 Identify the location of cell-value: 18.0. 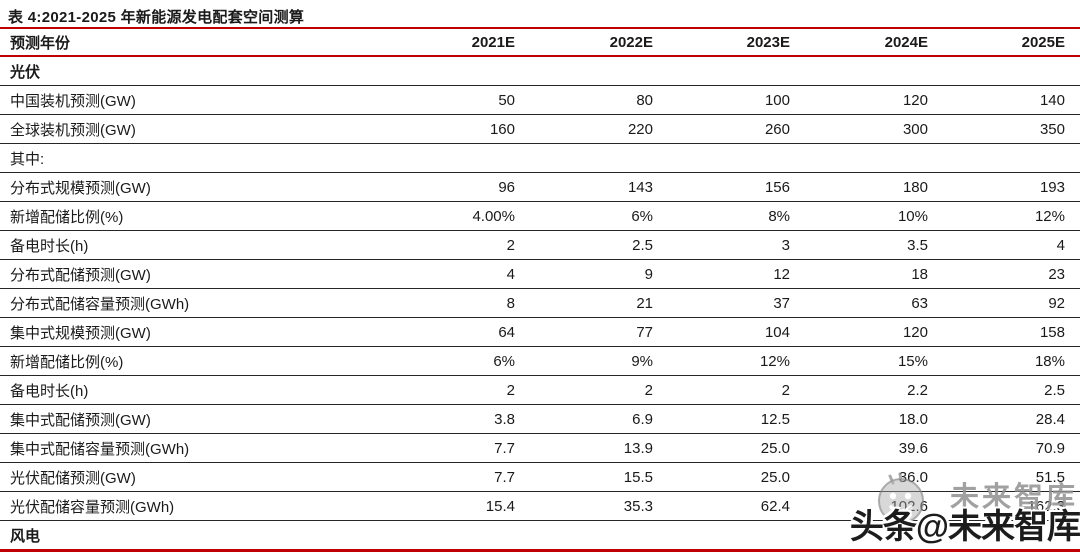
(859, 419).